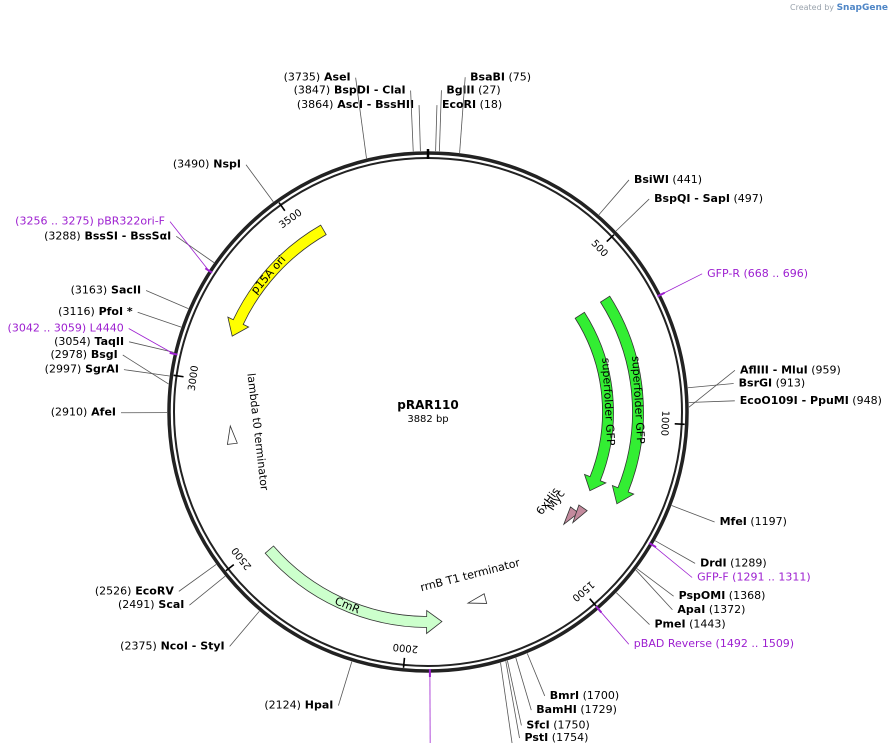 This screenshot has width=896, height=743. I want to click on label-part-1492-1509: (1492 .. 1509), so click(753, 643).